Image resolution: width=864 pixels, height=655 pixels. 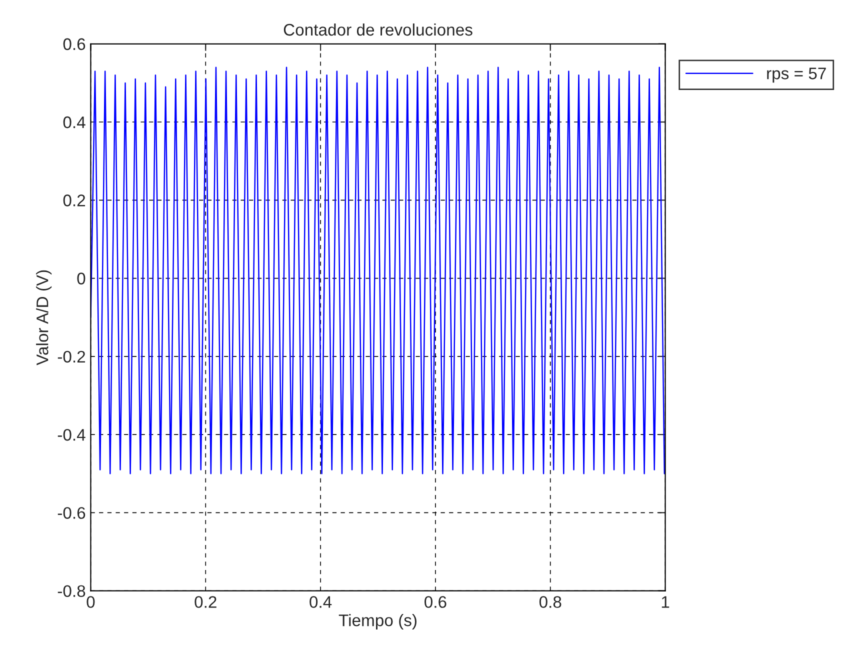 What do you see at coordinates (74, 122) in the screenshot?
I see `y-tick-label: 0.4` at bounding box center [74, 122].